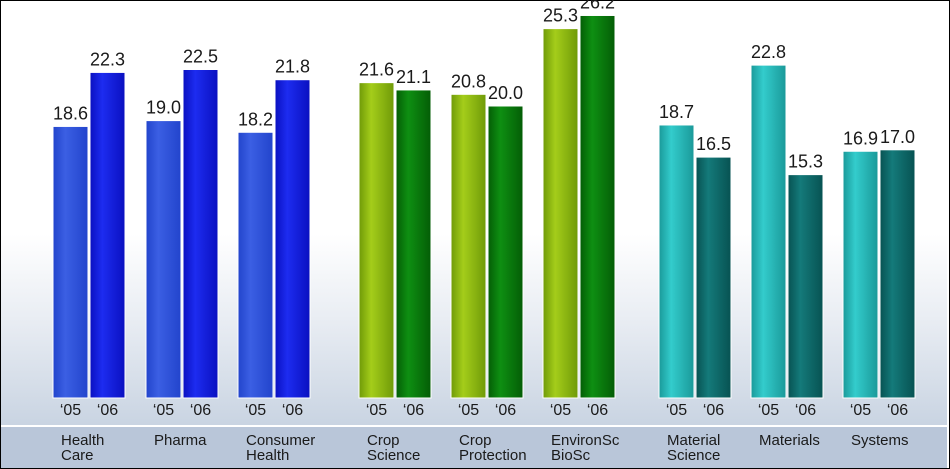  Describe the element at coordinates (860, 138) in the screenshot. I see `value-label-systems-05: 16.9` at that location.